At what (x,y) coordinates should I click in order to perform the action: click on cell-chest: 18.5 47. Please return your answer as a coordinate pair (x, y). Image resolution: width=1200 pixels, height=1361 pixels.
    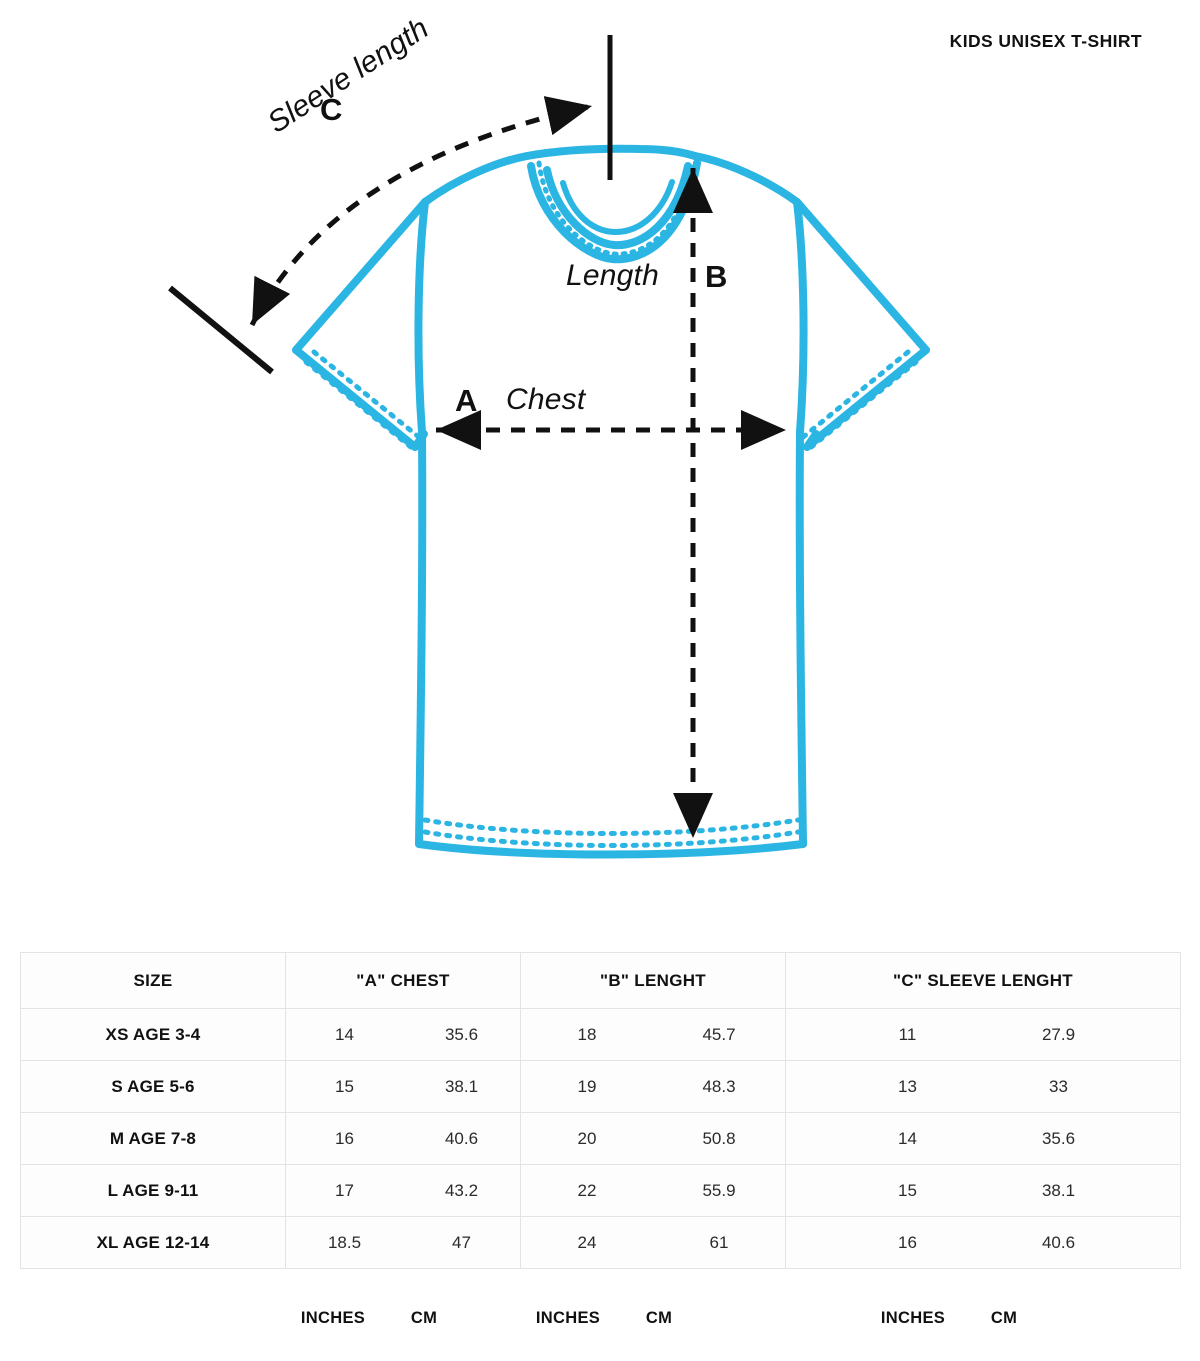
    Looking at the image, I should click on (403, 1242).